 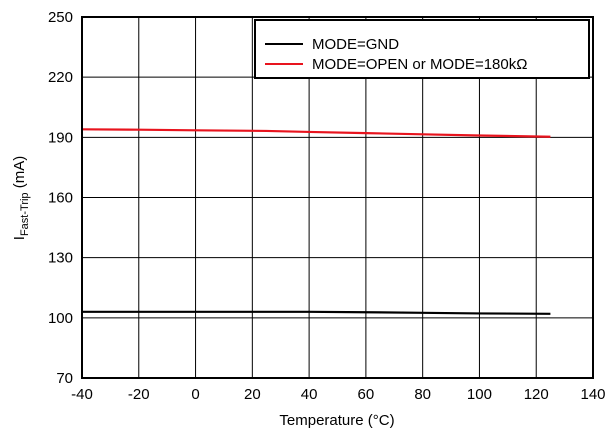 I want to click on legend-label-gnd: MODE=GND, so click(x=355, y=44).